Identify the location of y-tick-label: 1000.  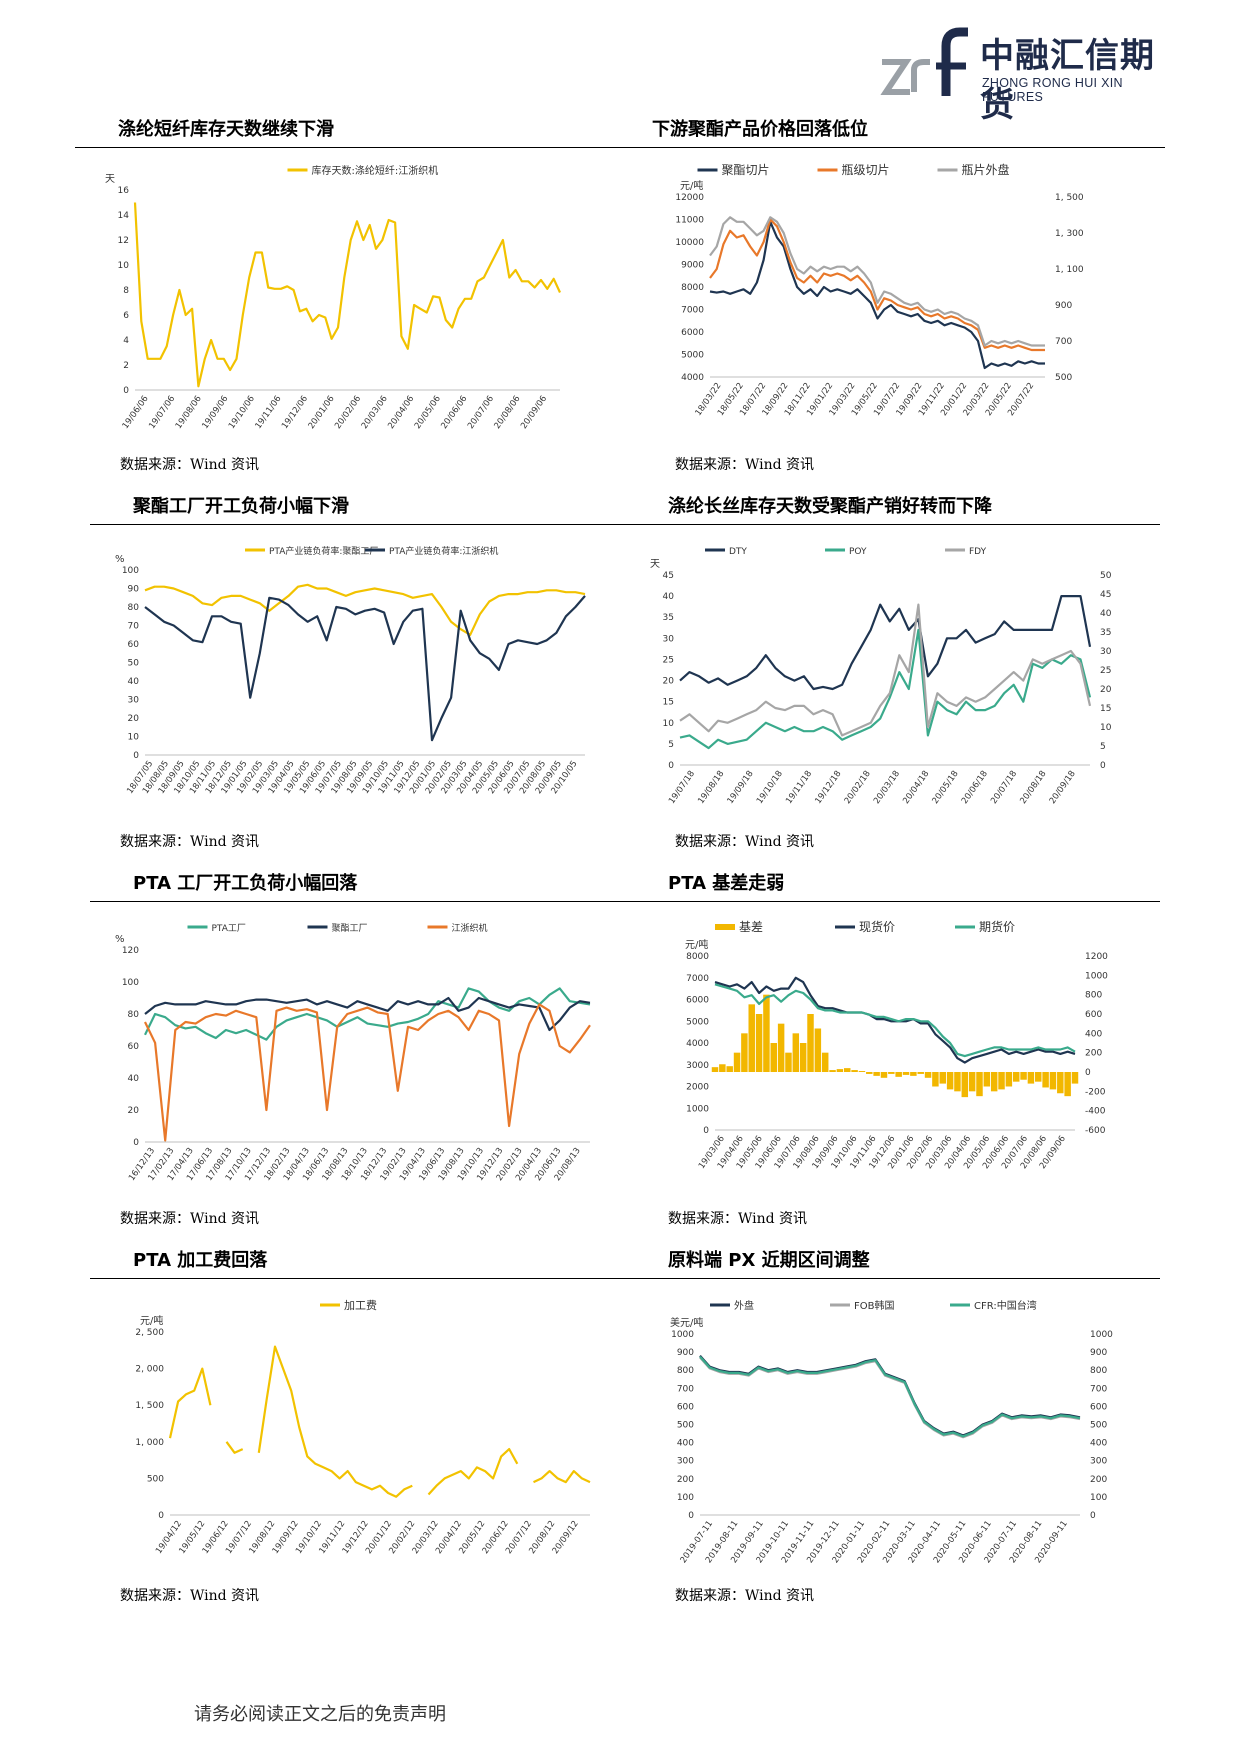
(682, 1335).